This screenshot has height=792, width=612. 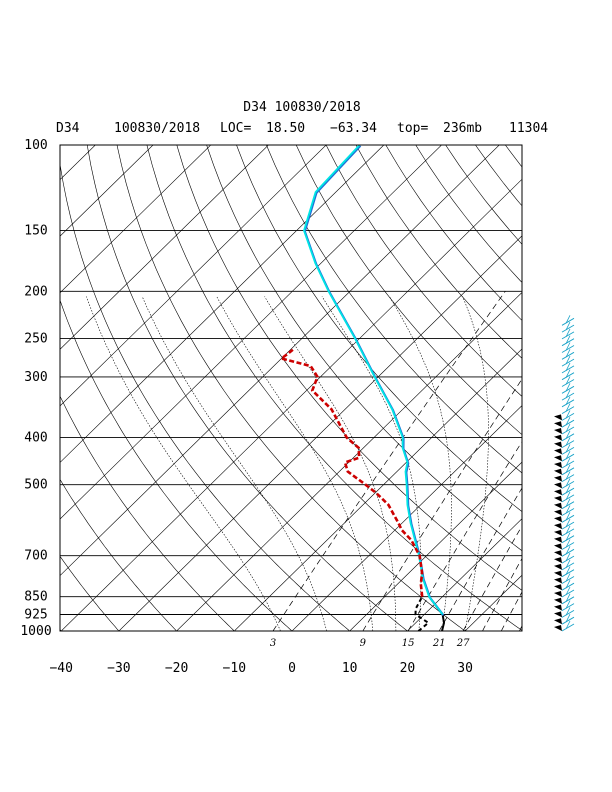 What do you see at coordinates (439, 643) in the screenshot?
I see `mixing-ratio-label-21: 21` at bounding box center [439, 643].